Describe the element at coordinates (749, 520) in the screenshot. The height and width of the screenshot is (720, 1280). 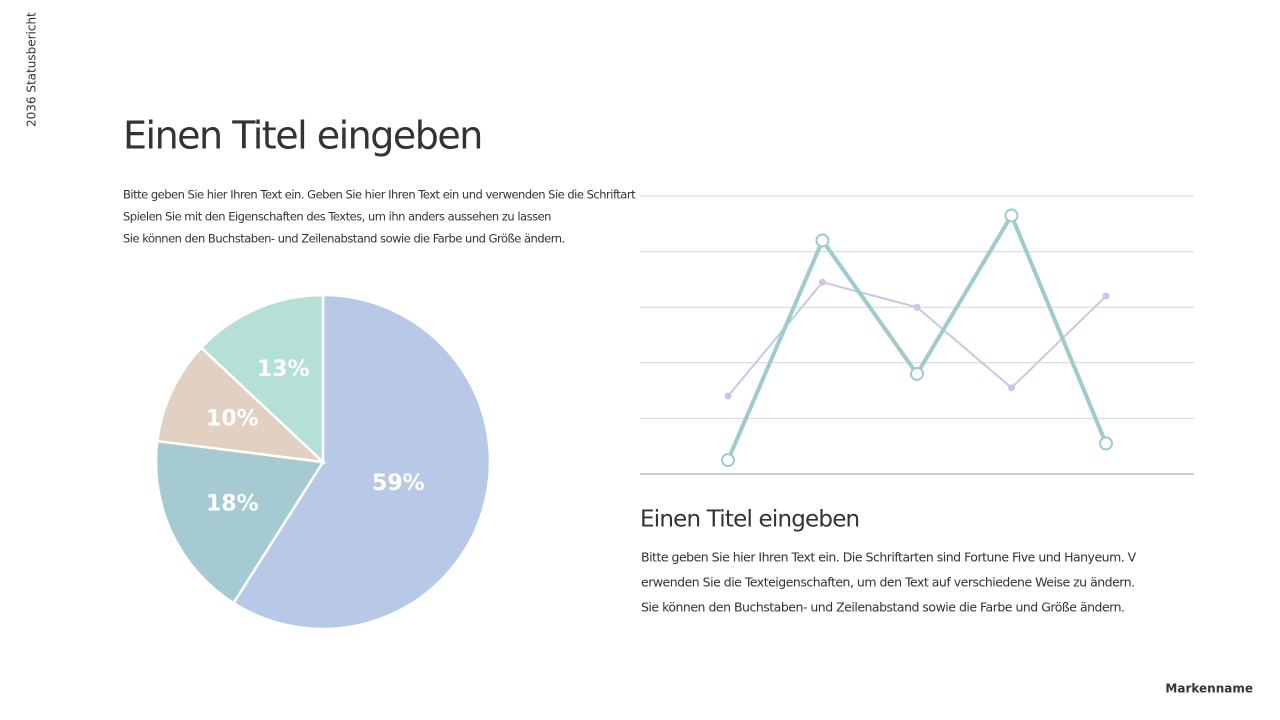
I see `subtitle: Einen Titel eingeben` at that location.